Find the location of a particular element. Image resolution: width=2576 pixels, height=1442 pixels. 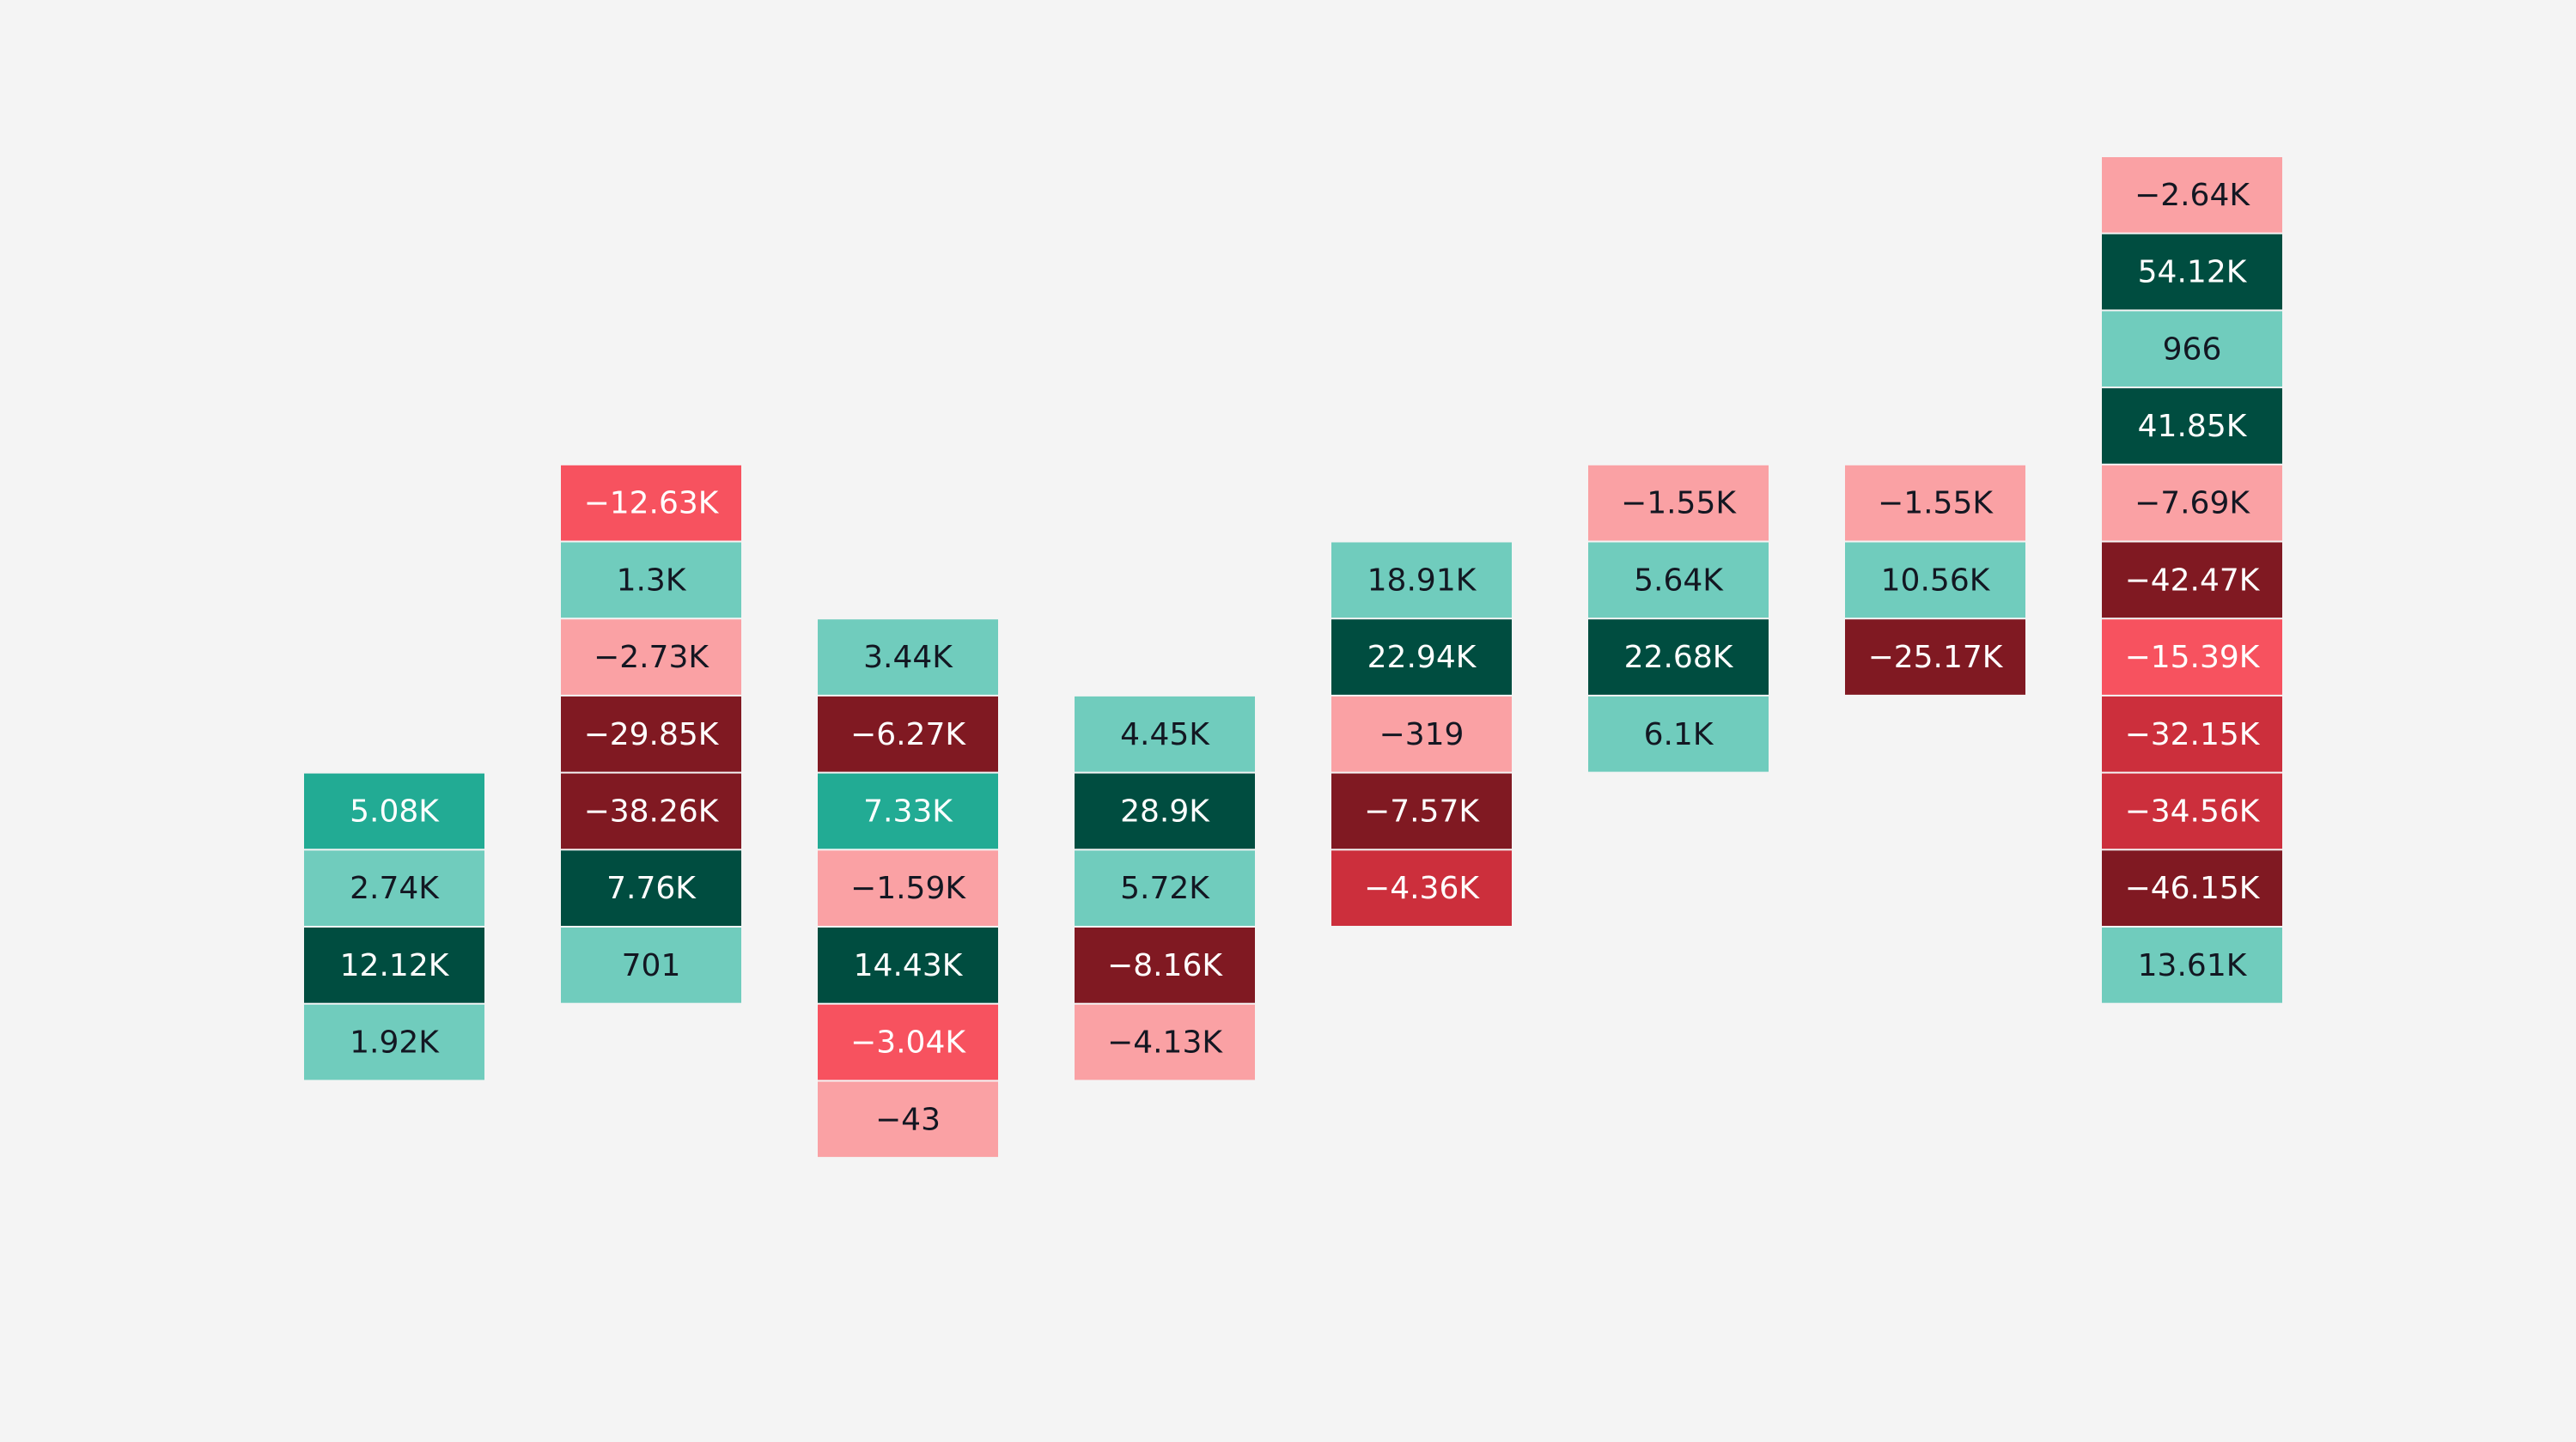

tile-label: 5.64K is located at coordinates (1679, 580).